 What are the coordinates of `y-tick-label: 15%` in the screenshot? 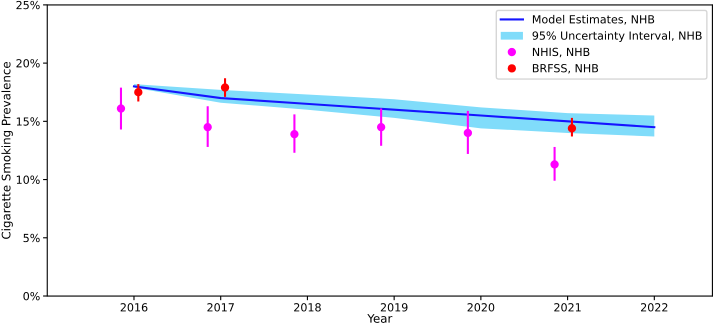 It's located at (28, 121).